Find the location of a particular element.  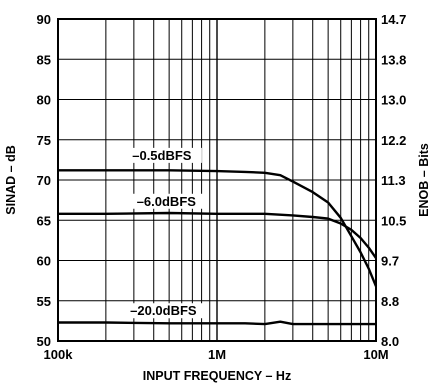

y2-tick-label: 10.5 is located at coordinates (393, 220).